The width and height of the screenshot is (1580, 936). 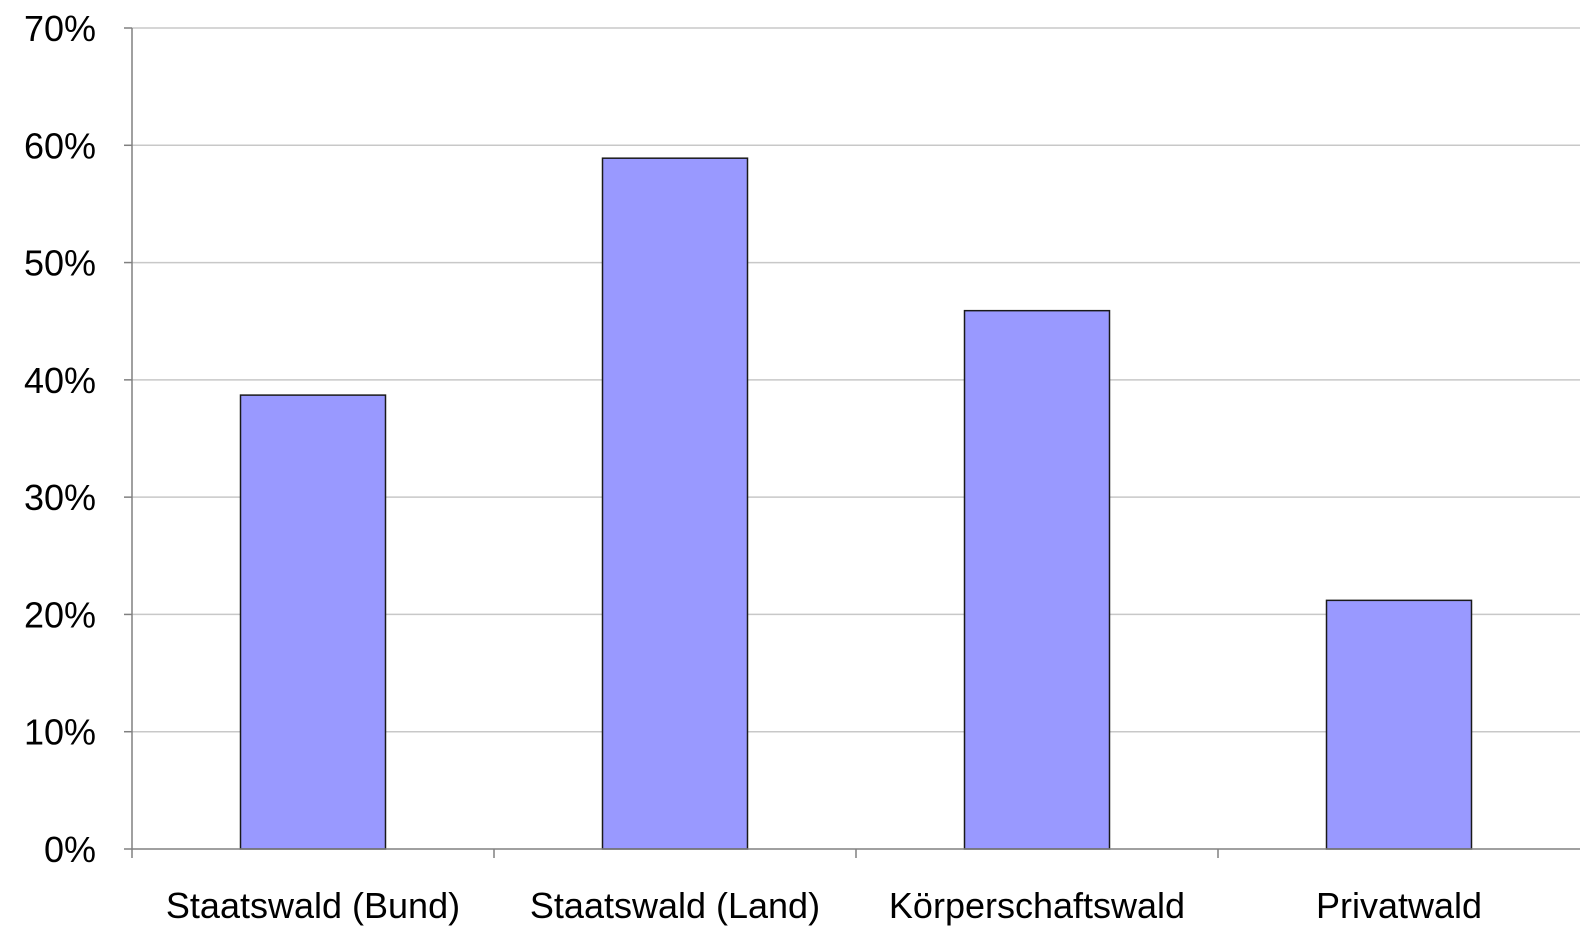 I want to click on y-tick-label: 20%, so click(x=60, y=614).